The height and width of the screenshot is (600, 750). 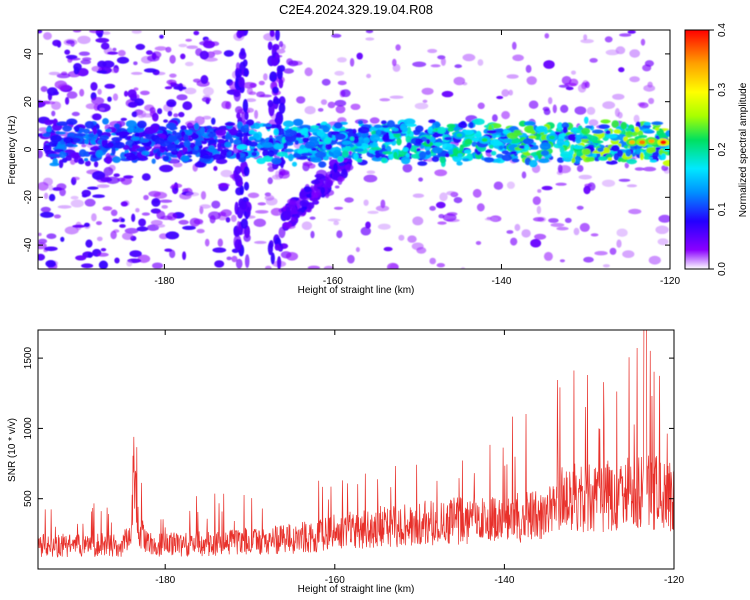 What do you see at coordinates (722, 89) in the screenshot?
I see `colorbar-tick-label: 0.3` at bounding box center [722, 89].